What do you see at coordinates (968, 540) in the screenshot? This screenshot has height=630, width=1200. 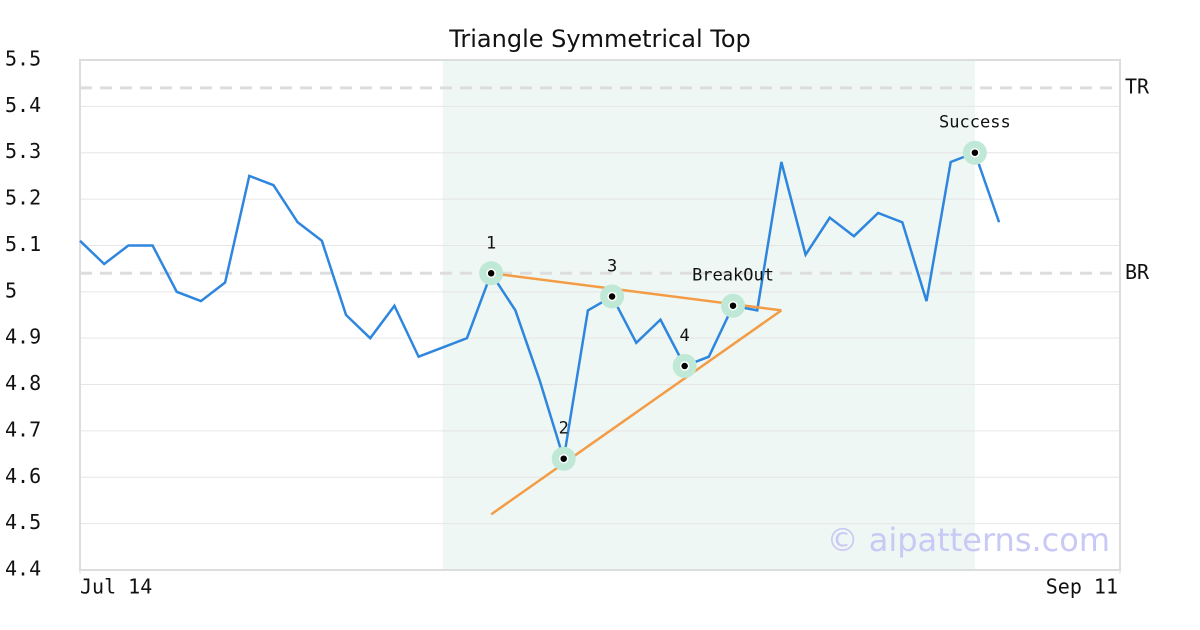 I see `watermark: © aipatterns.com` at bounding box center [968, 540].